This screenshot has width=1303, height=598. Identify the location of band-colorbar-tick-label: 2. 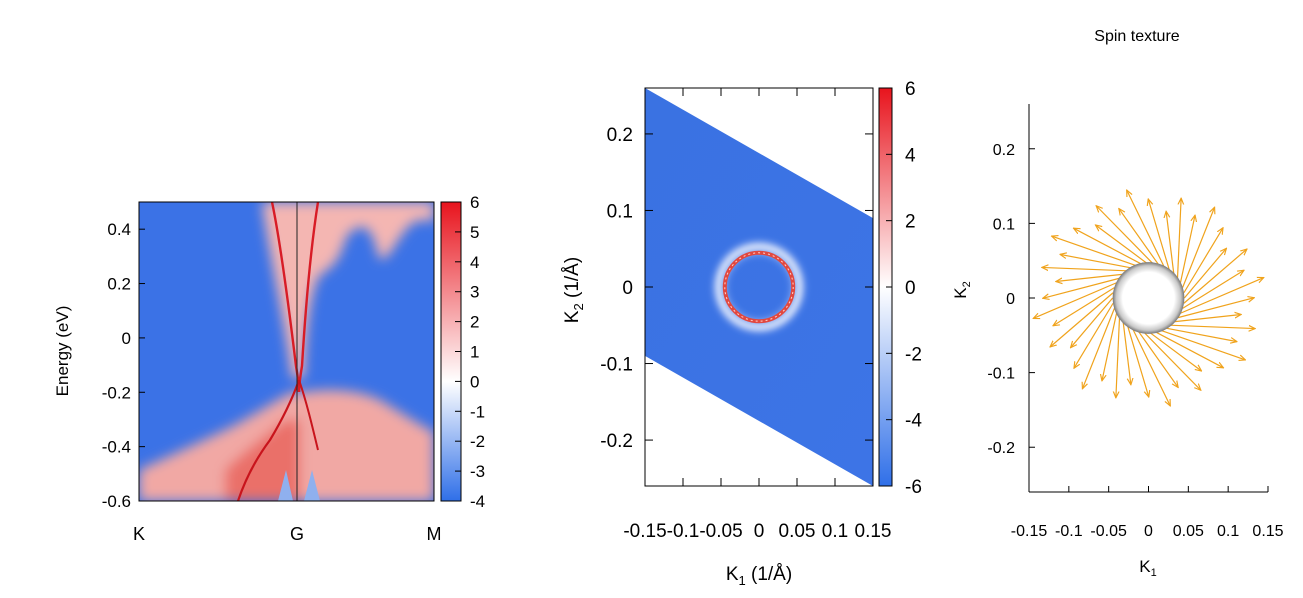
(474, 322).